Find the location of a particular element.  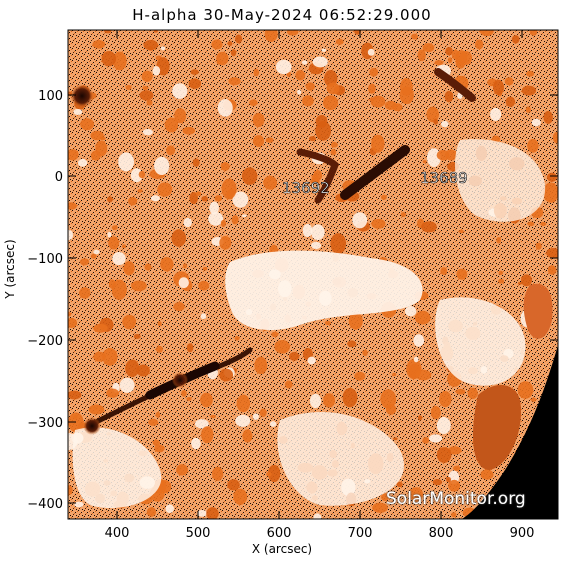

y-tick-label: −400 is located at coordinates (45, 504).